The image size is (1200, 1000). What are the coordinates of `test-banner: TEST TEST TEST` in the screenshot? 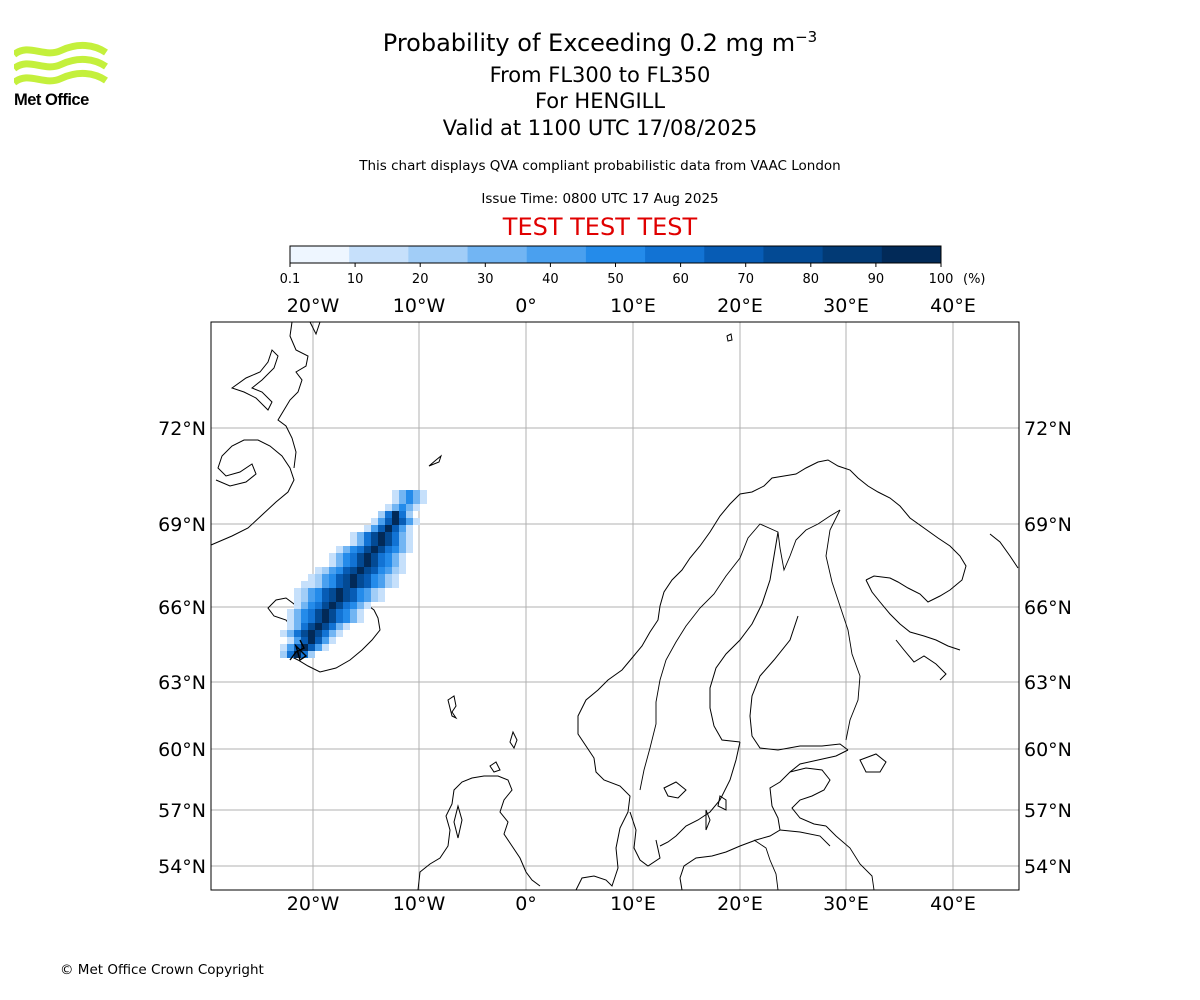 It's located at (600, 227).